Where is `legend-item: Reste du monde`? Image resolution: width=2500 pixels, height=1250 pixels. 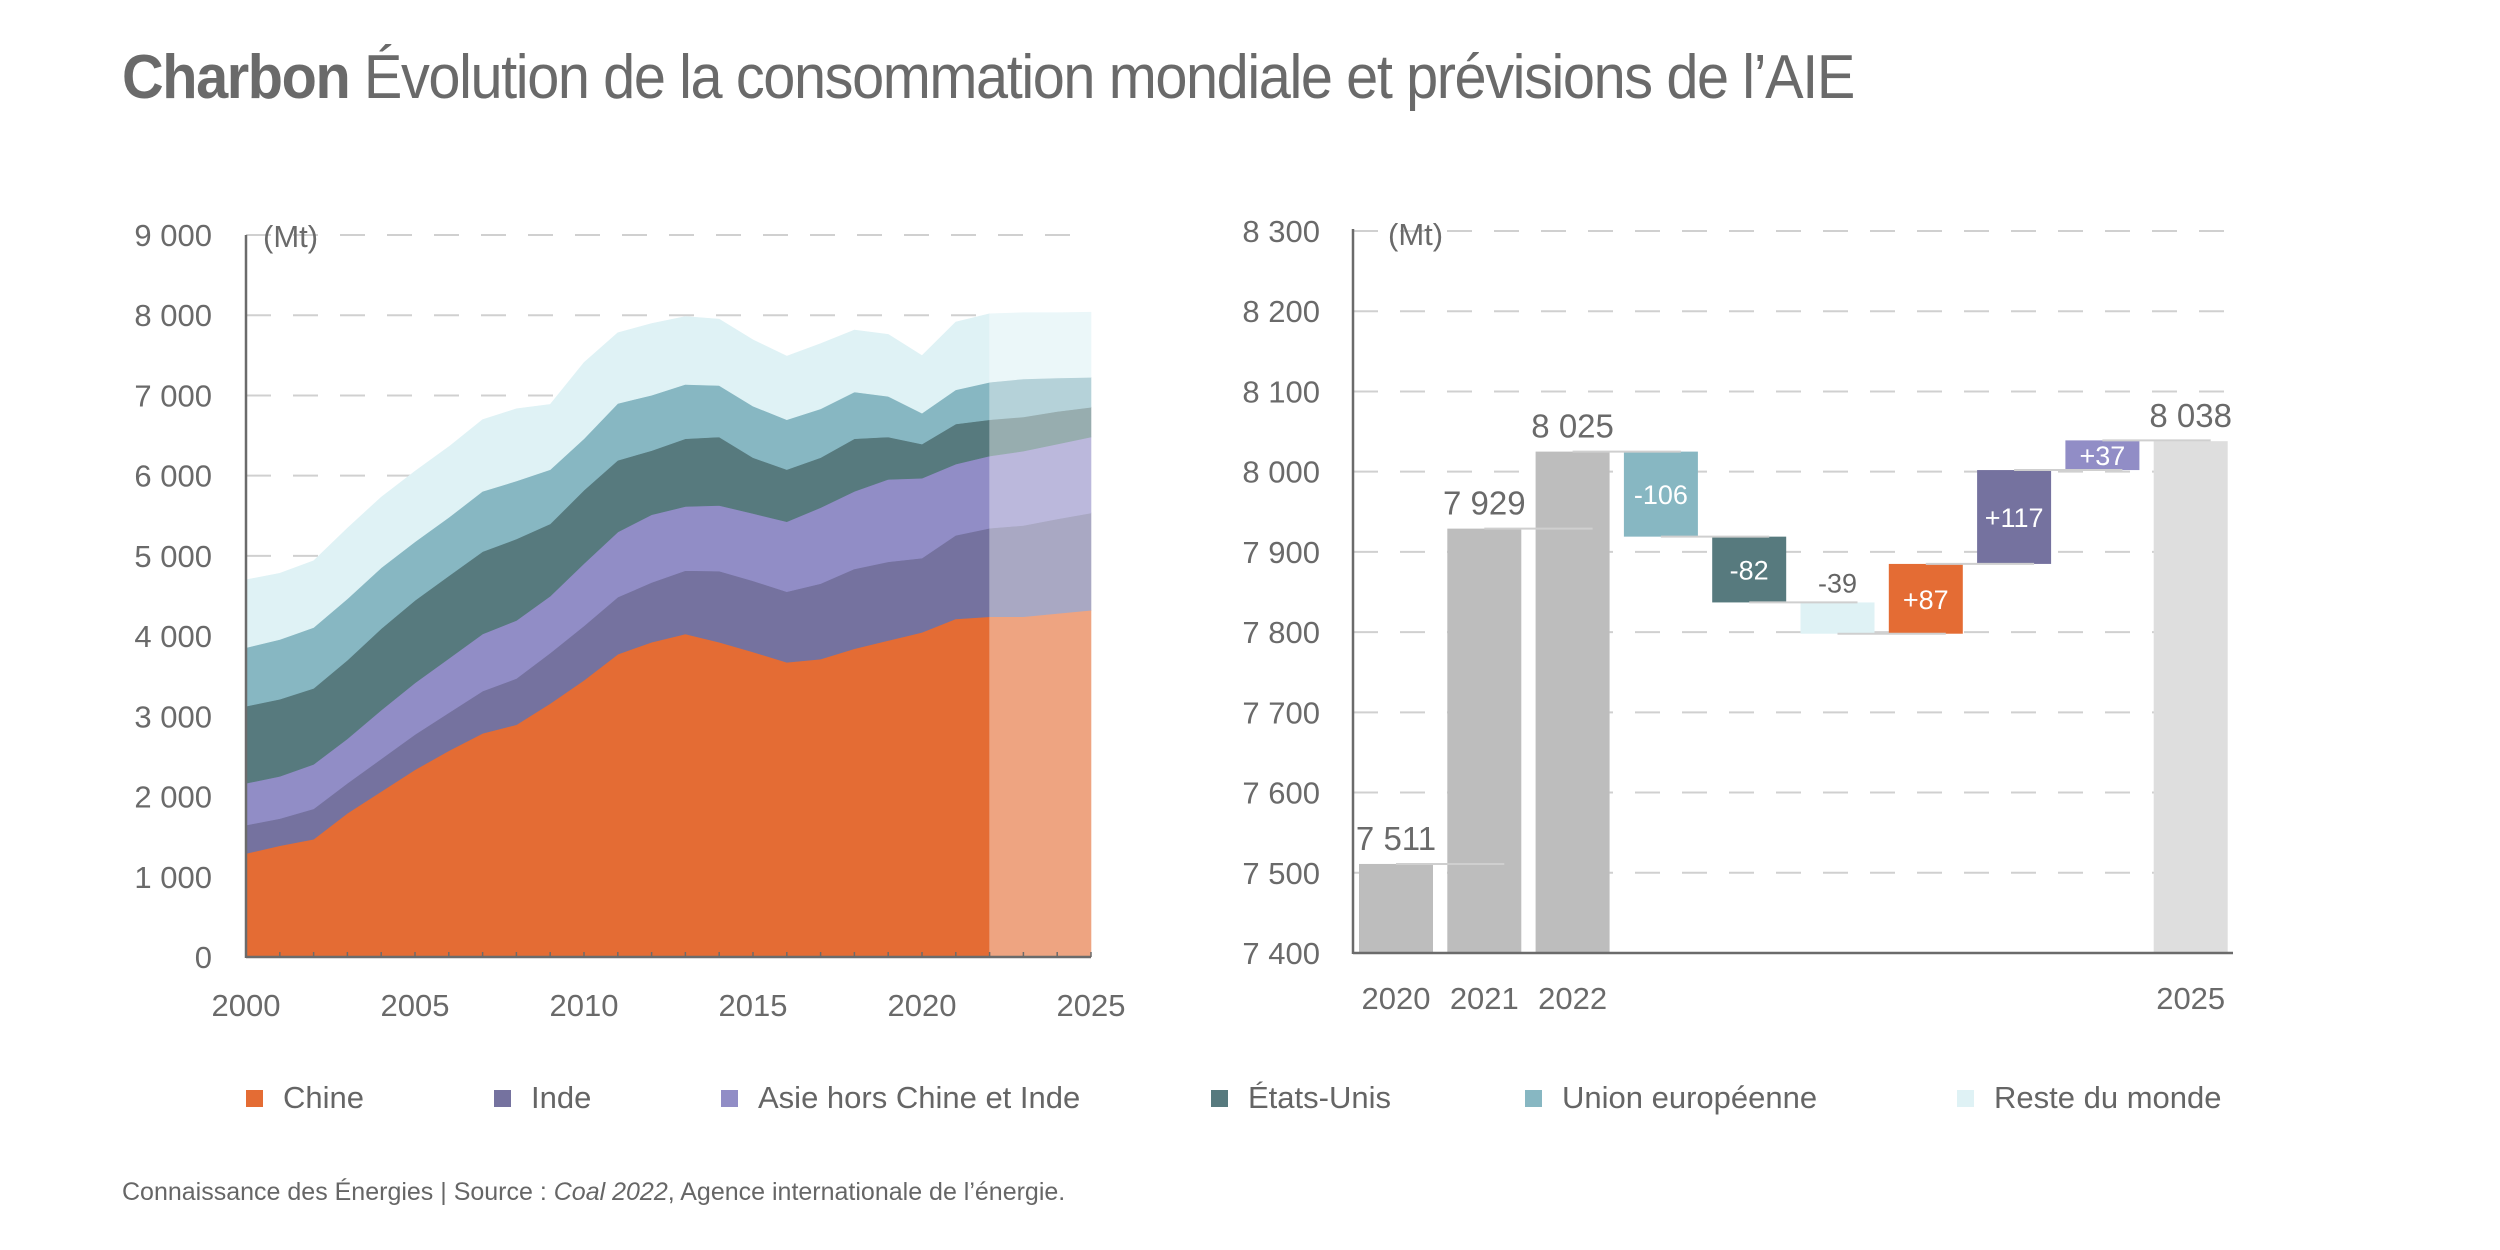
legend-item: Reste du monde is located at coordinates (2089, 1098).